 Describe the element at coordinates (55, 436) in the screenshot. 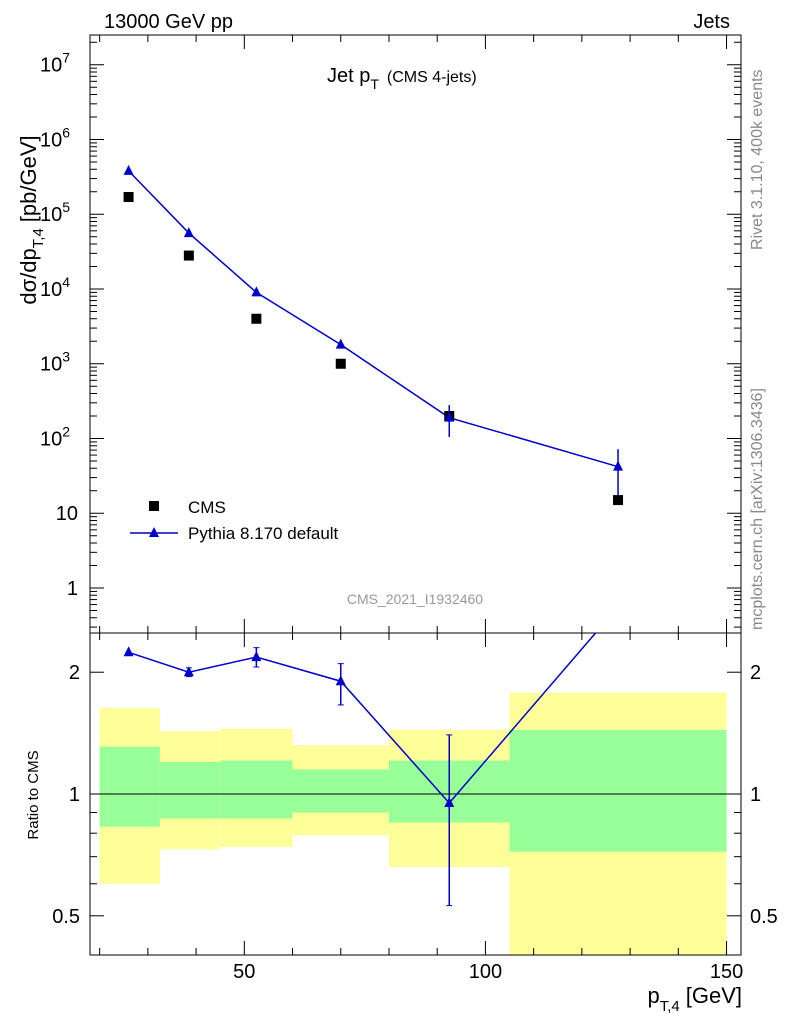

I see `y-tick-label: 10²` at that location.